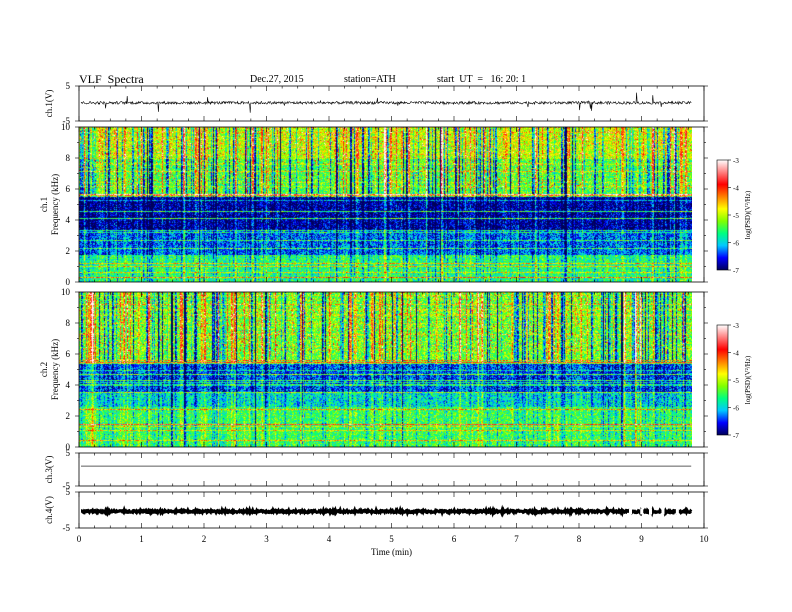  Describe the element at coordinates (277, 79) in the screenshot. I see `plot-date: Dec.27, 2015` at that location.